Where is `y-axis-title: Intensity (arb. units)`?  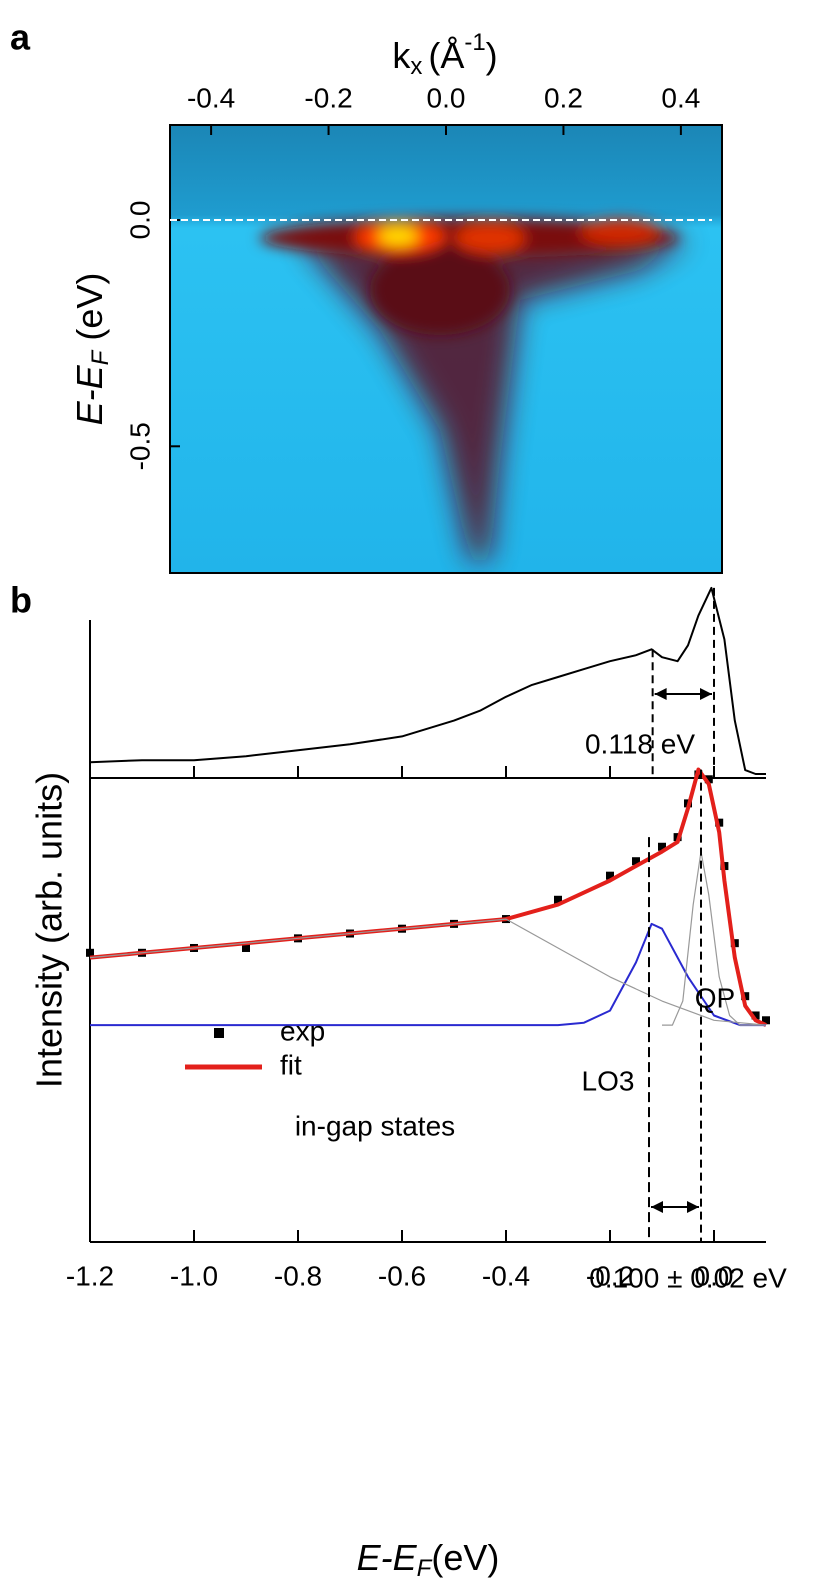
y-axis-title: Intensity (arb. units) is located at coordinates (49, 930).